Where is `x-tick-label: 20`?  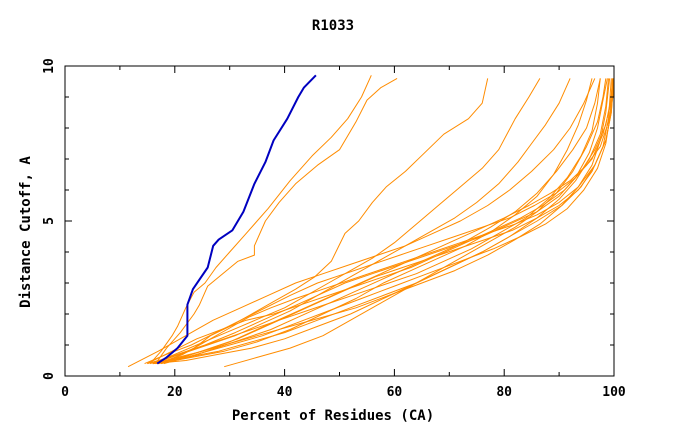
x-tick-label: 20 is located at coordinates (175, 392).